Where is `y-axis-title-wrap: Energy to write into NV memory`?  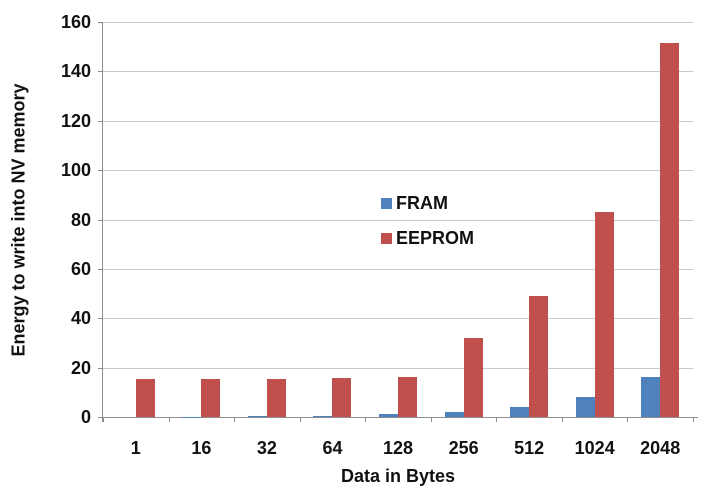
y-axis-title-wrap: Energy to write into NV memory is located at coordinates (19, 219).